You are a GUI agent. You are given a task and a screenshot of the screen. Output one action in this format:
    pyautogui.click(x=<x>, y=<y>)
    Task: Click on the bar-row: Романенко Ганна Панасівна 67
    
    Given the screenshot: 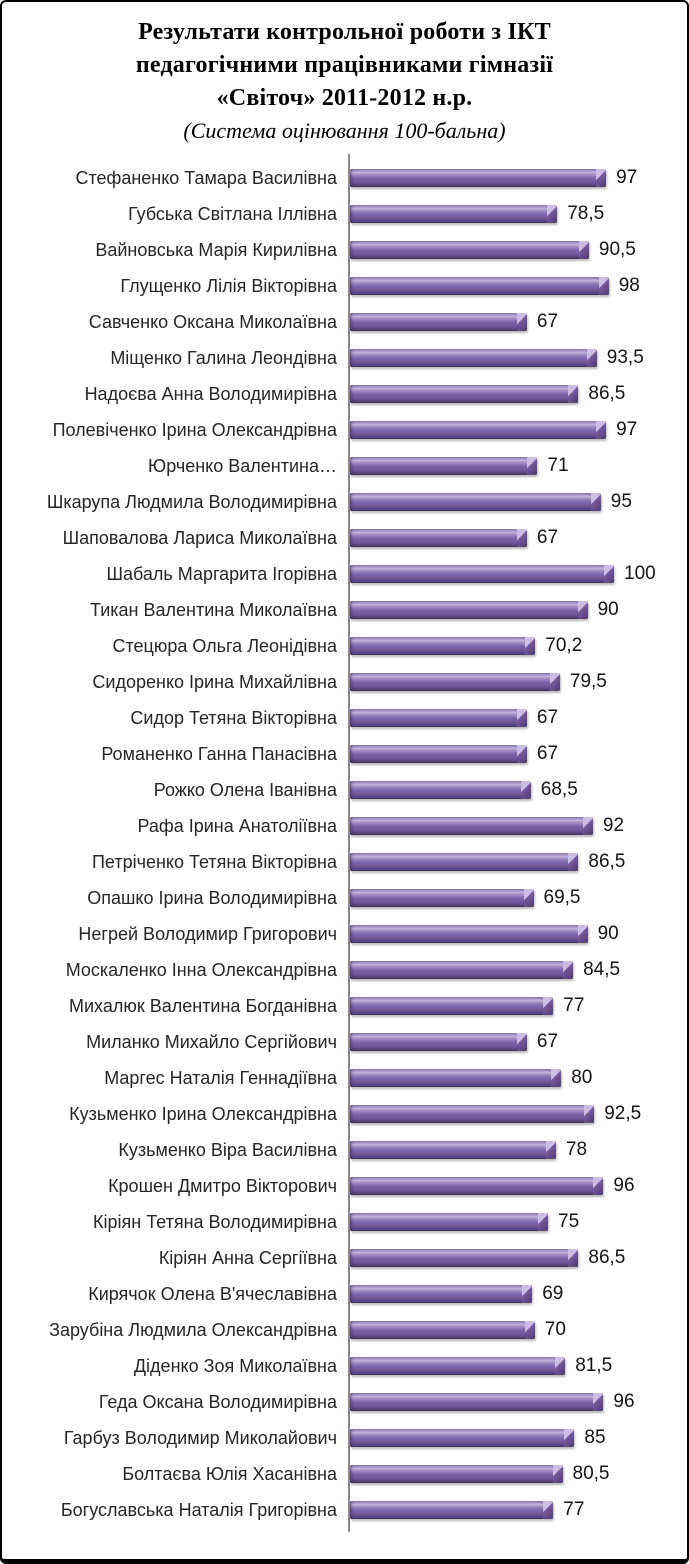 What is the action you would take?
    pyautogui.click(x=344, y=754)
    